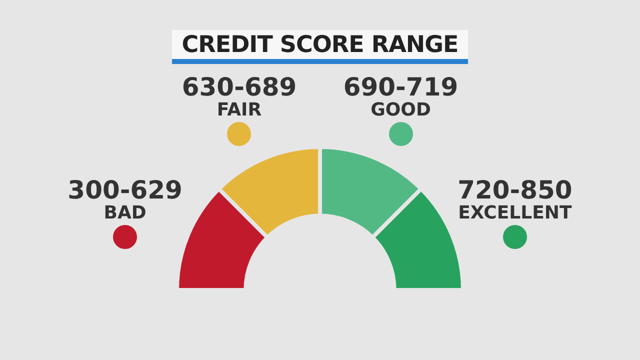  Describe the element at coordinates (125, 199) in the screenshot. I see `slice-label: 300-629 BAD` at that location.